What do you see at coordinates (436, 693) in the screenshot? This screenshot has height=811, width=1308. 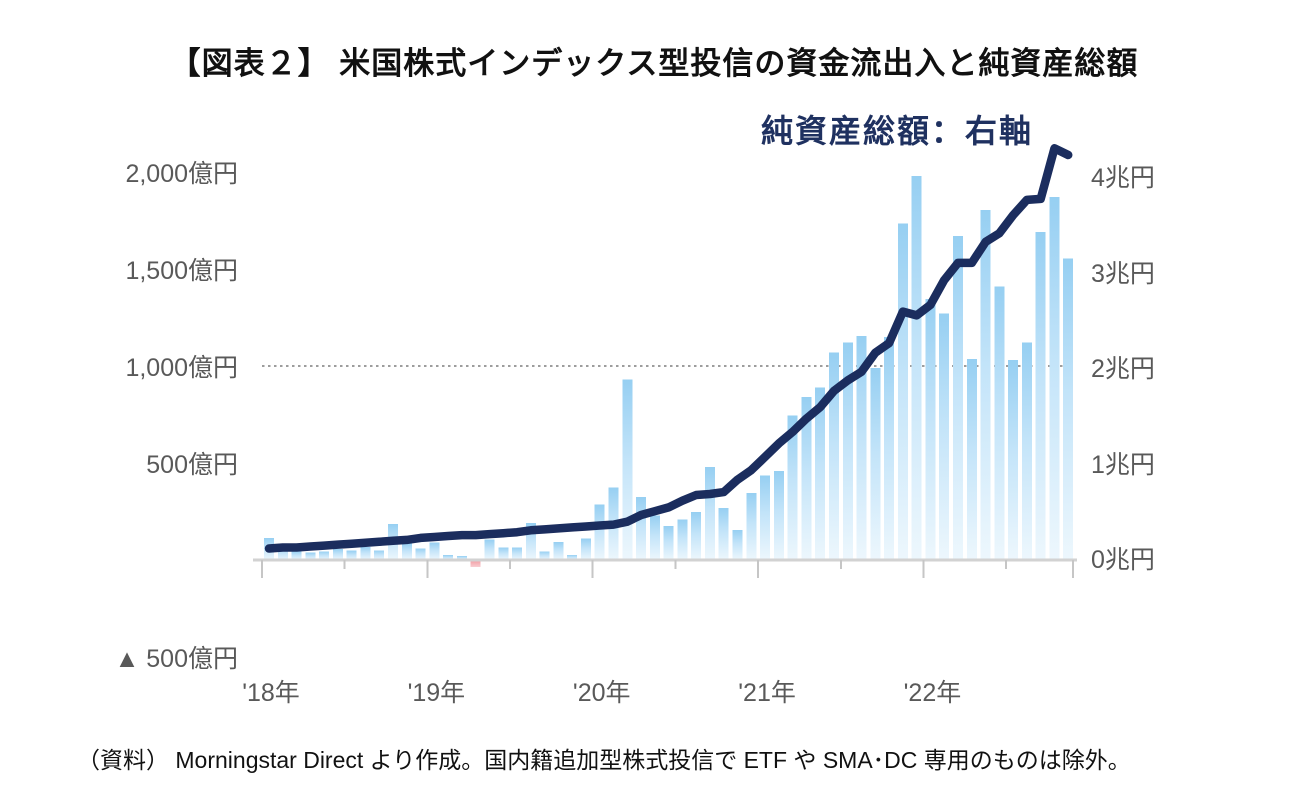 I see `x-year-label: '19年` at bounding box center [436, 693].